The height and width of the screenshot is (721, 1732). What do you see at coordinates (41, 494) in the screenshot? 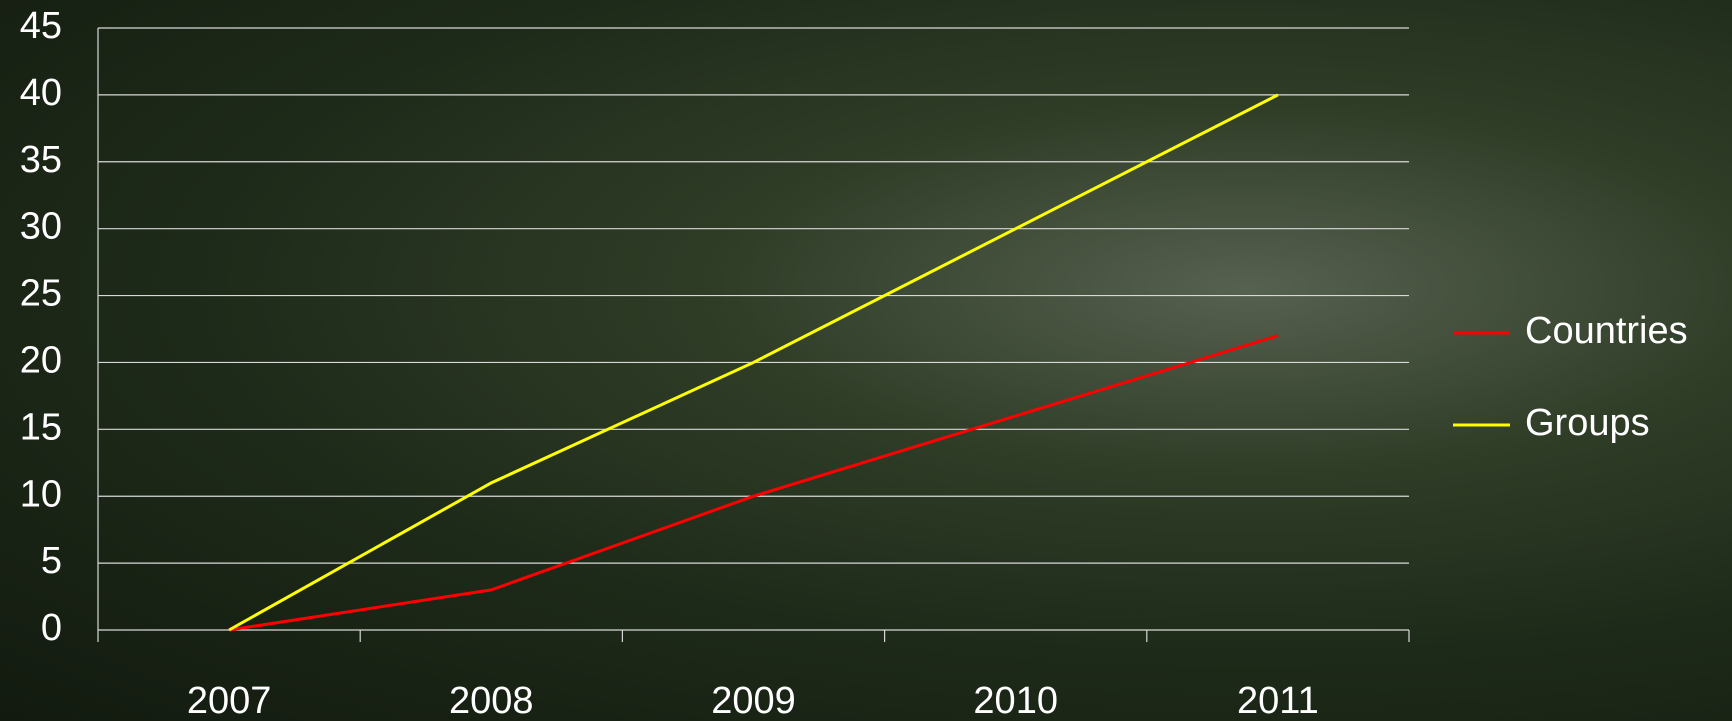
I see `y-tick-label: 10` at bounding box center [41, 494].